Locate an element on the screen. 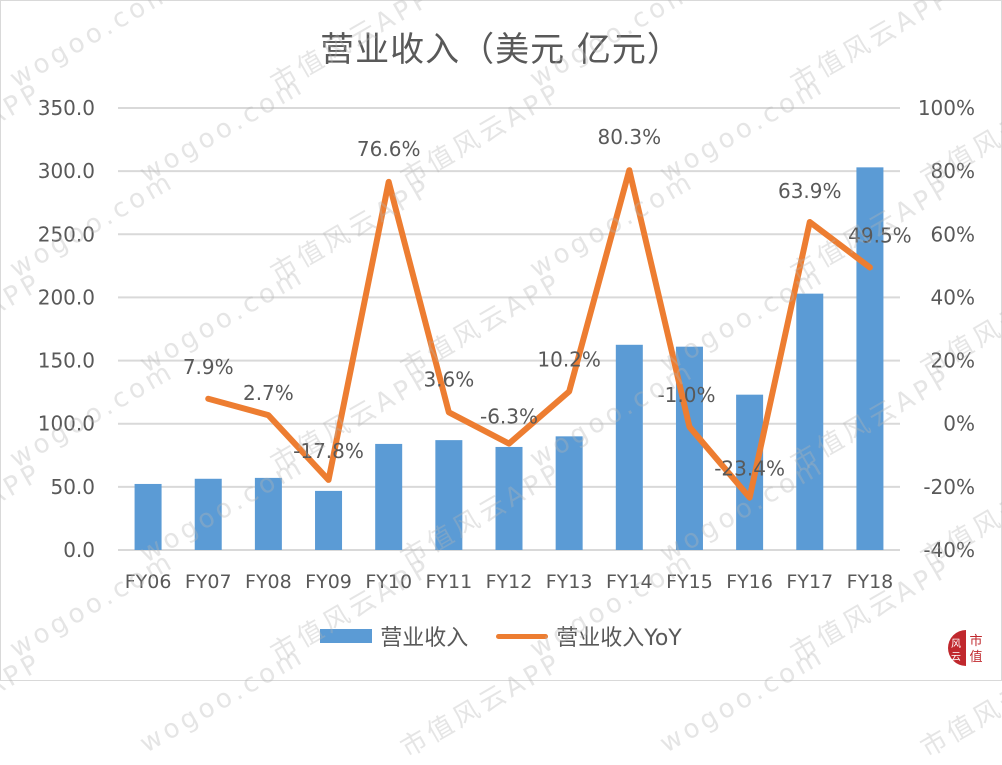 This screenshot has width=1002, height=765. x-tick-label: FY14 is located at coordinates (629, 582).